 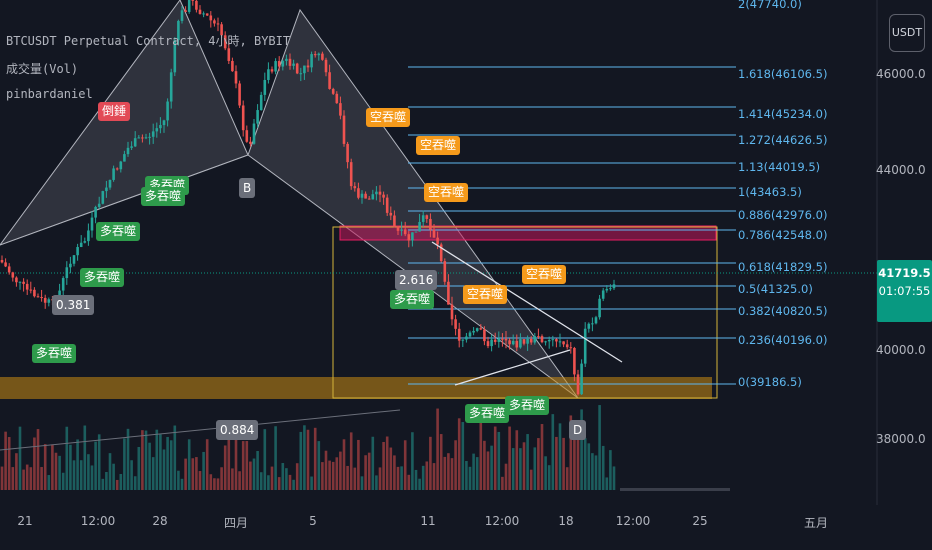 What do you see at coordinates (148, 41) in the screenshot?
I see `symbol-legend: BTCUSDT Perpetual Contract, 4小時, BYBIT` at bounding box center [148, 41].